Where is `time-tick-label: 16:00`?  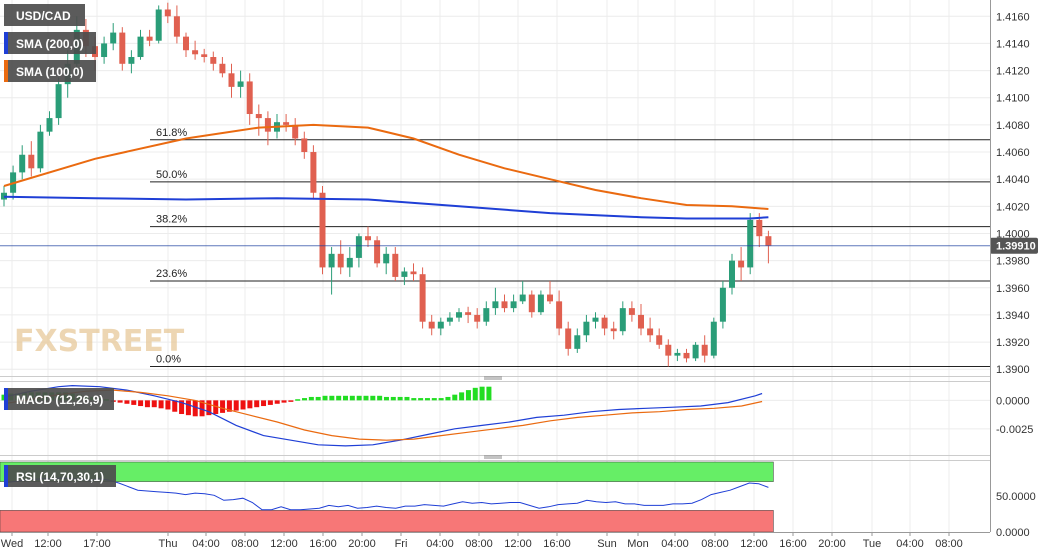
time-tick-label: 16:00 is located at coordinates (557, 544).